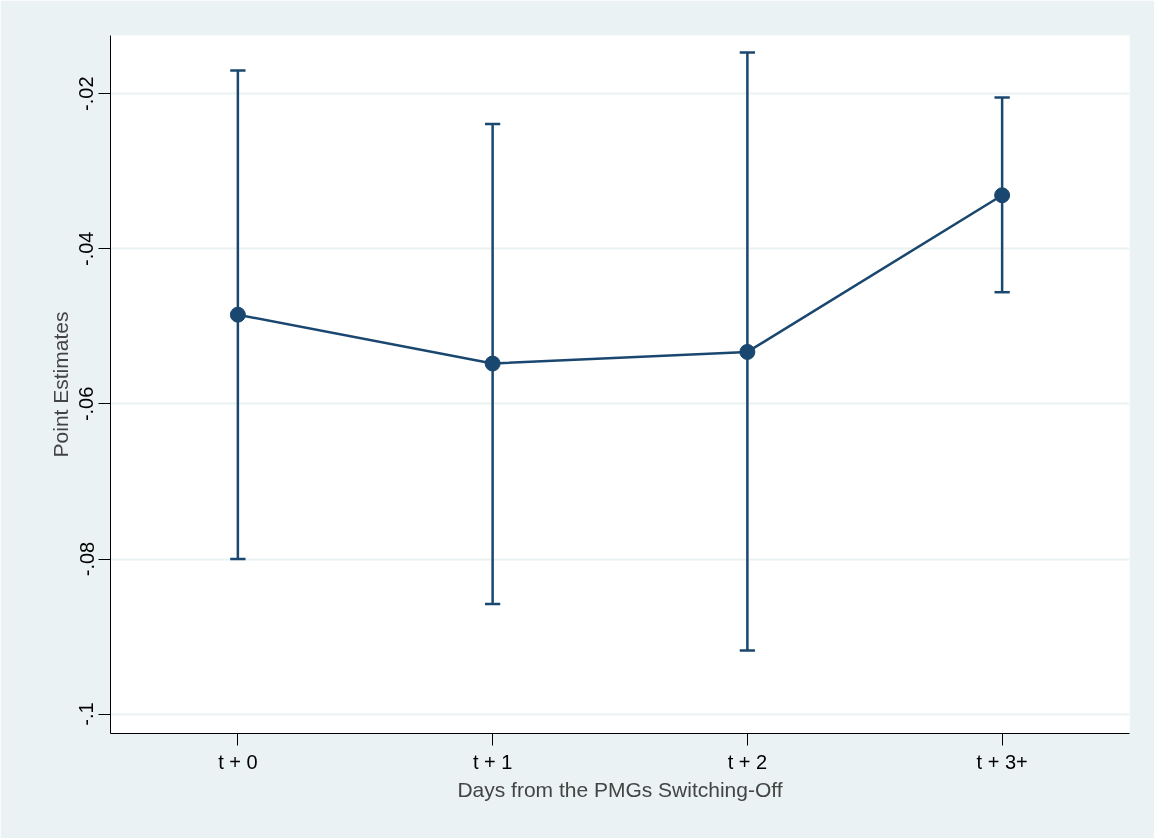 This screenshot has width=1154, height=838. What do you see at coordinates (238, 761) in the screenshot?
I see `x-tick-label: t + 0` at bounding box center [238, 761].